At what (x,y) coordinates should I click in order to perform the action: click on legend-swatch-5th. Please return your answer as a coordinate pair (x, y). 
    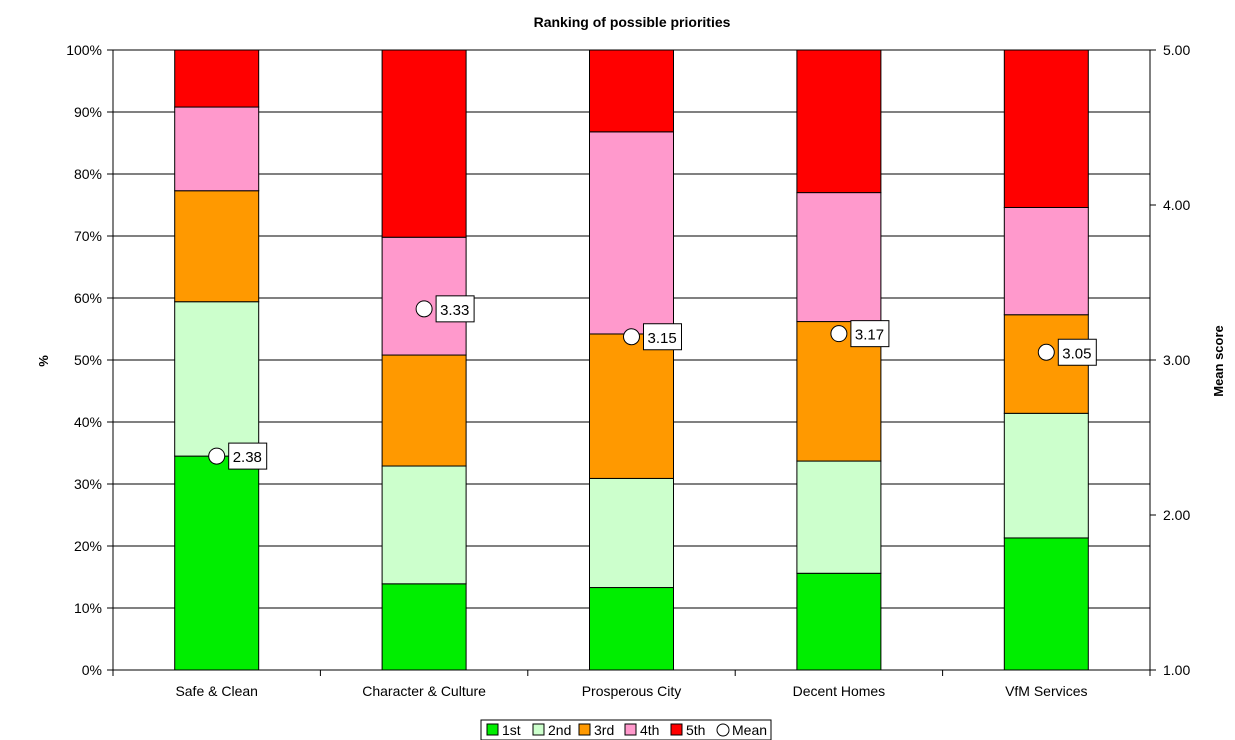
    Looking at the image, I should click on (676, 729).